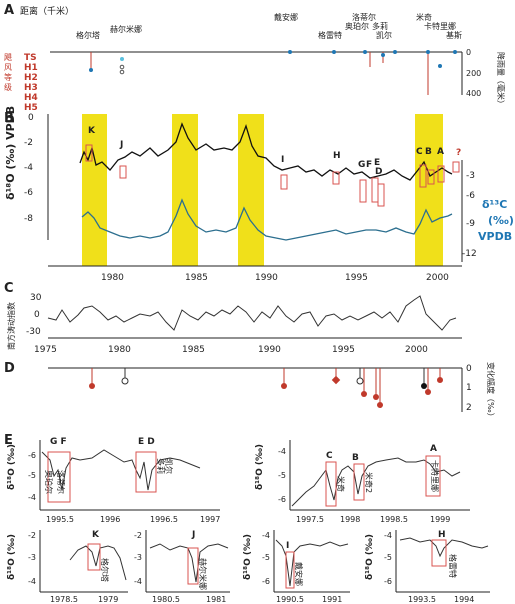  I want to click on e-event: E D, so click(146, 442).